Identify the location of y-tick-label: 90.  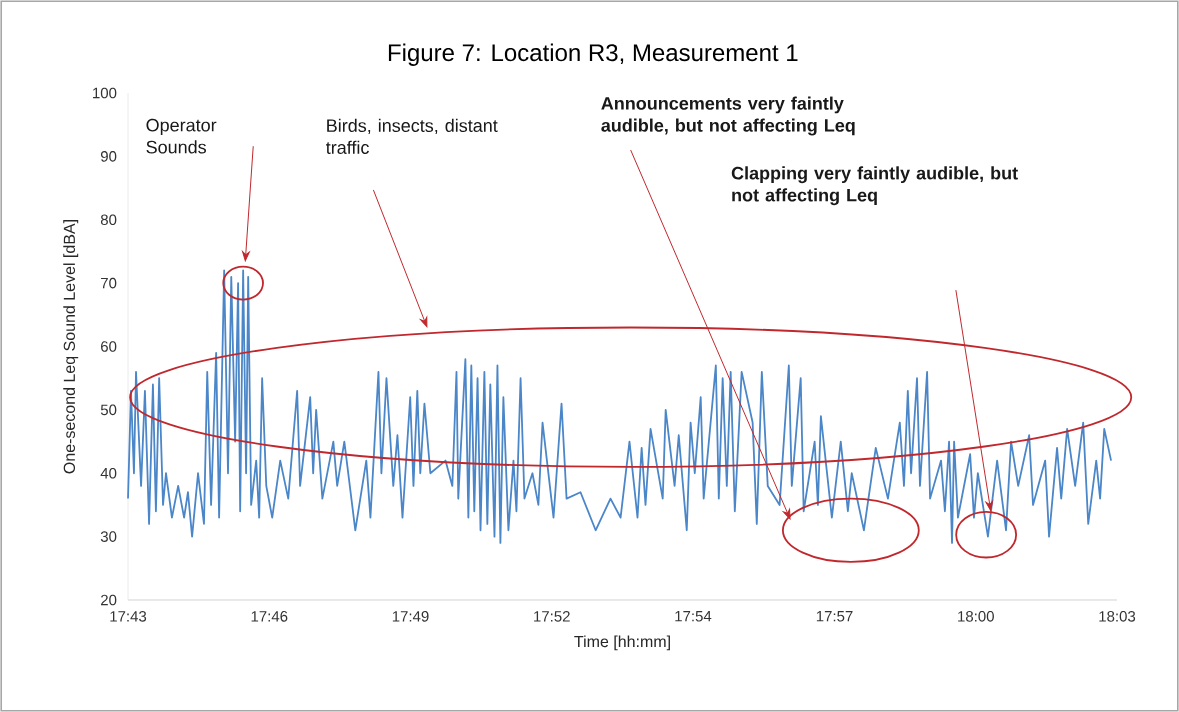
(108, 156).